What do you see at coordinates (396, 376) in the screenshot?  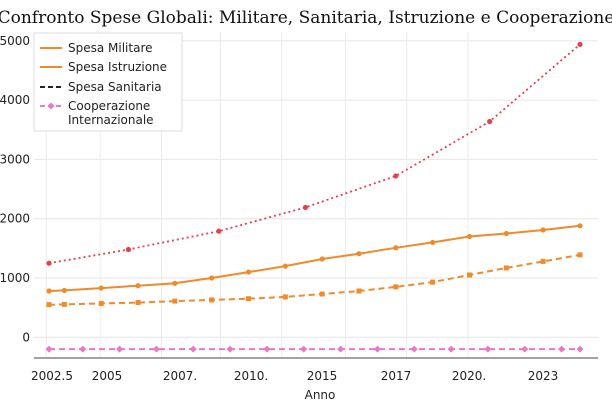 I see `x-tick-label: 2017` at bounding box center [396, 376].